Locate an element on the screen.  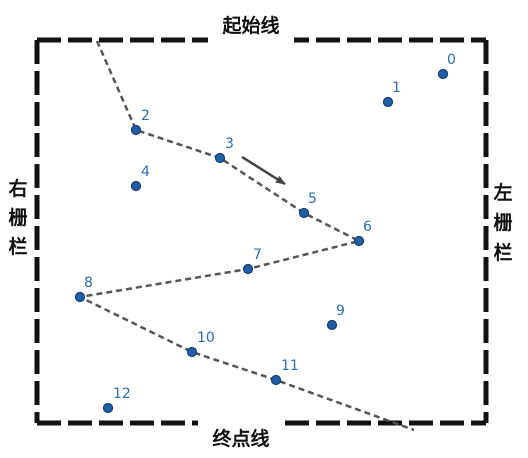
direction-arrow is located at coordinates (263, 170).